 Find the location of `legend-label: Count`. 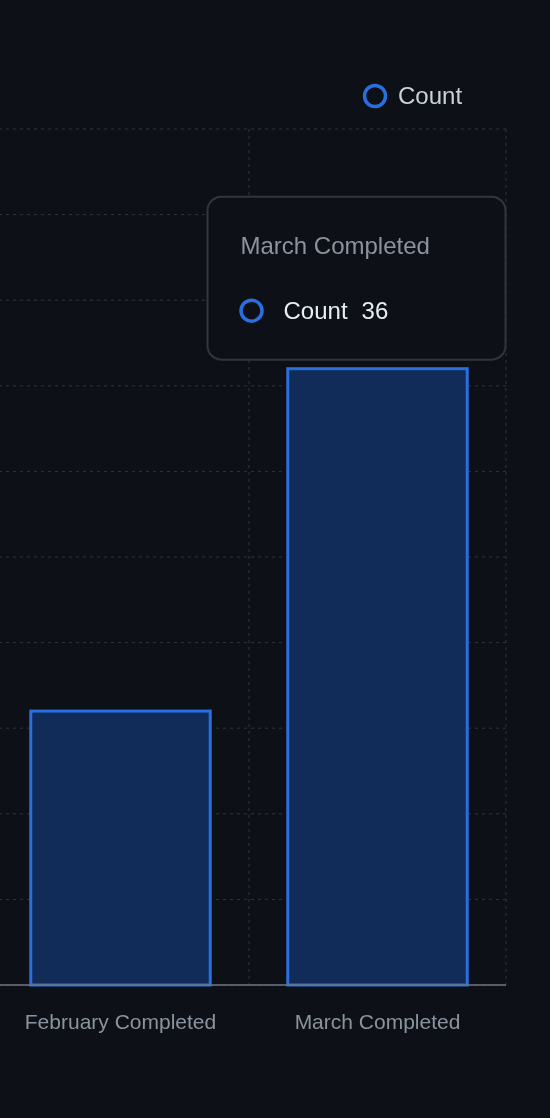

legend-label: Count is located at coordinates (315, 310).